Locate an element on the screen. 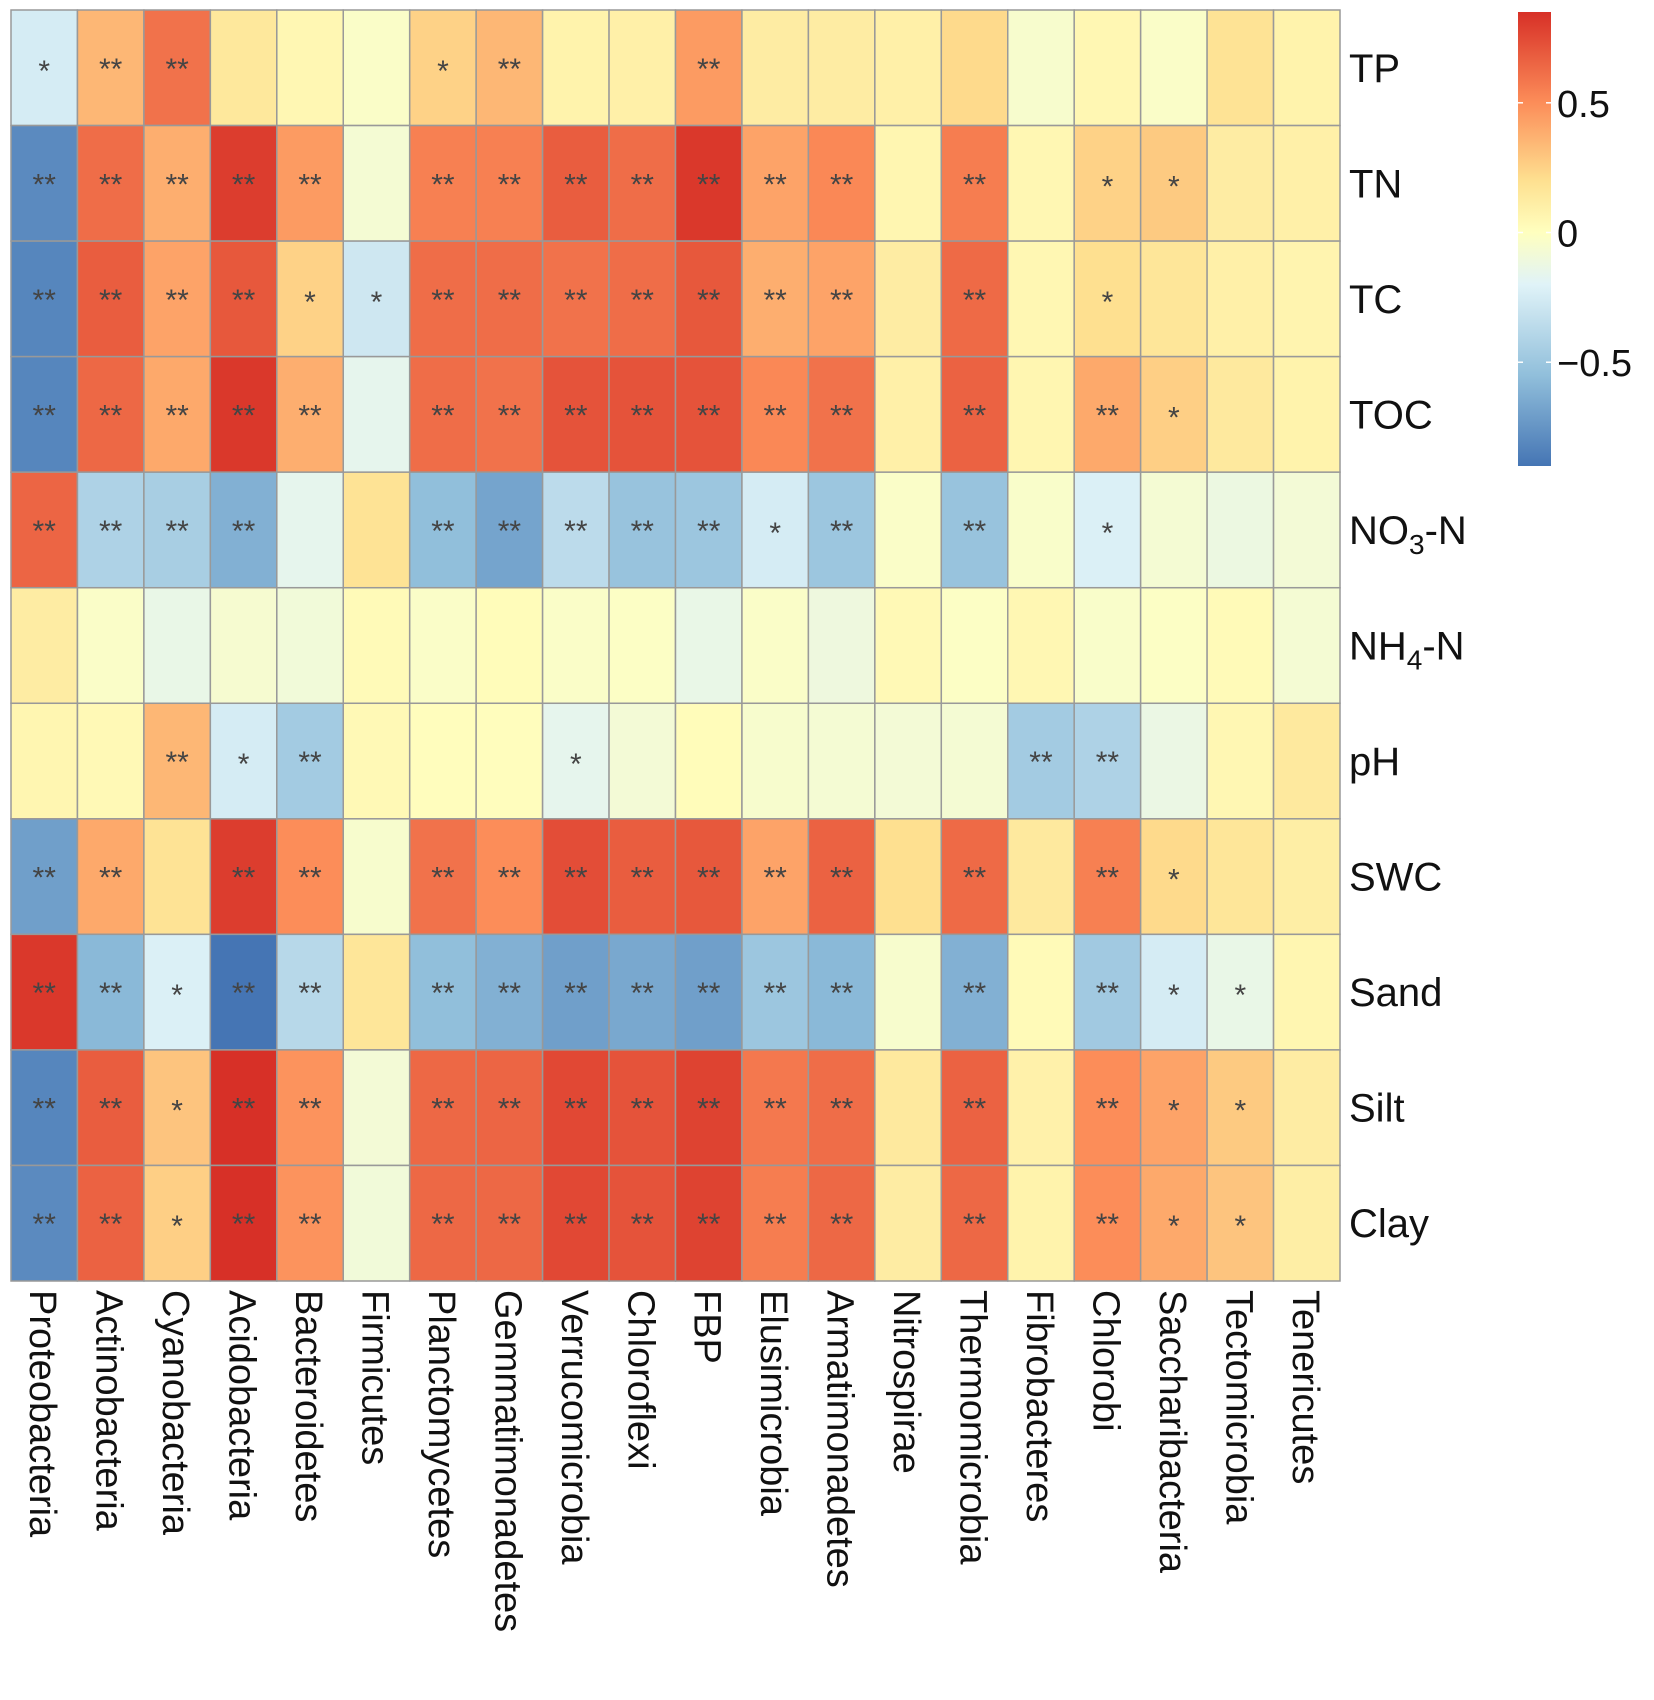  row-label: TN is located at coordinates (1375, 184).